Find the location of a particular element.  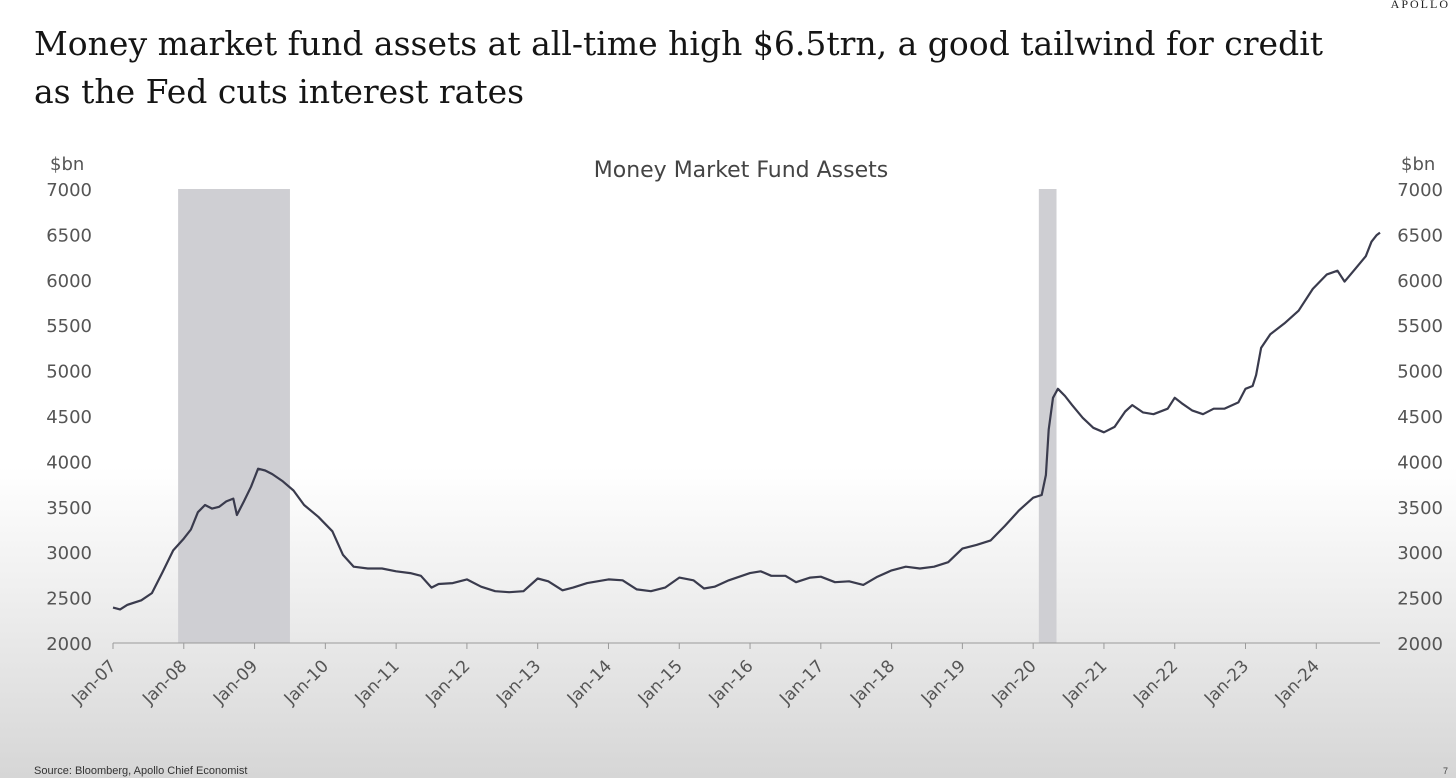

y-tick-right-2000: 2000 is located at coordinates (1420, 644).